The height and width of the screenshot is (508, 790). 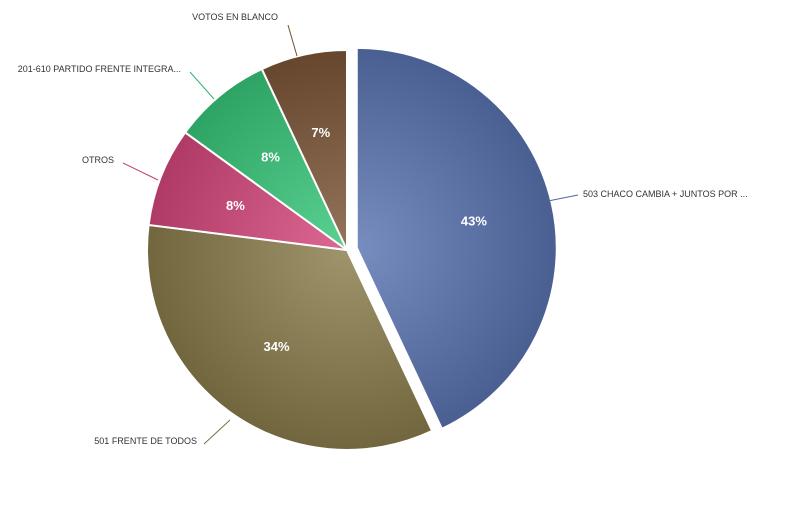 What do you see at coordinates (276, 346) in the screenshot?
I see `slice-percent-label: 34%` at bounding box center [276, 346].